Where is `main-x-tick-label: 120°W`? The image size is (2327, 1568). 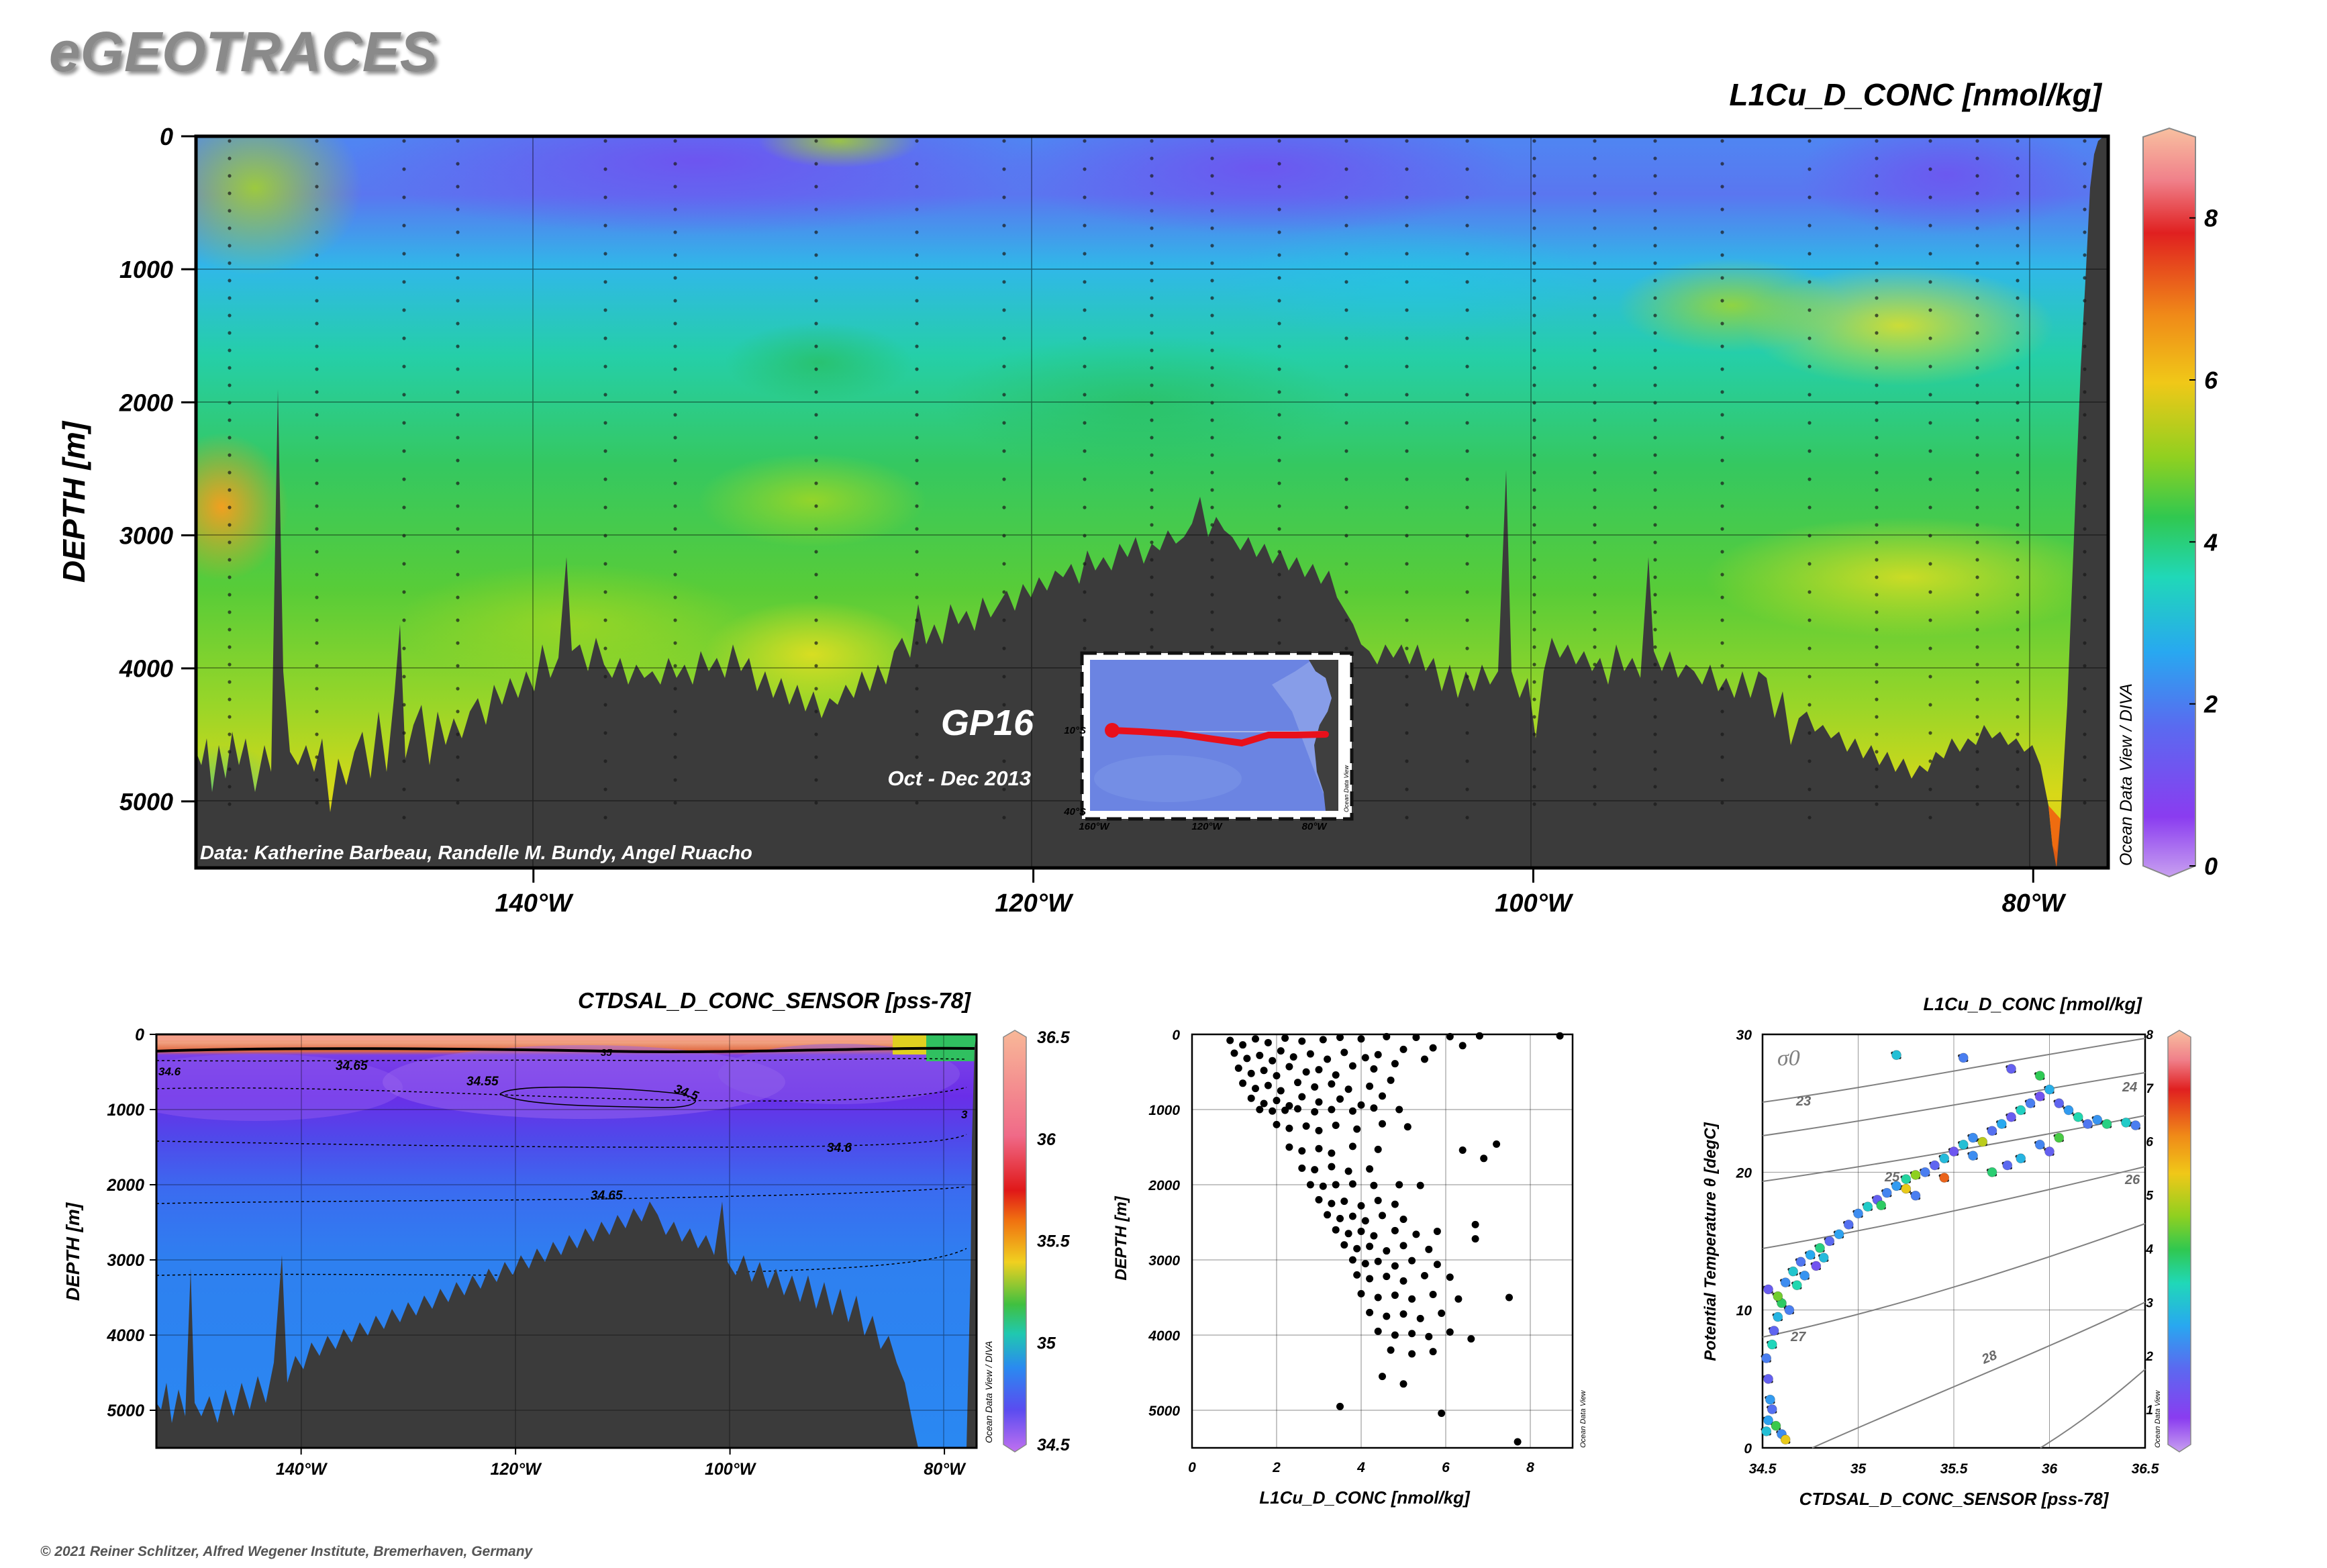
main-x-tick-label: 120°W is located at coordinates (1034, 904).